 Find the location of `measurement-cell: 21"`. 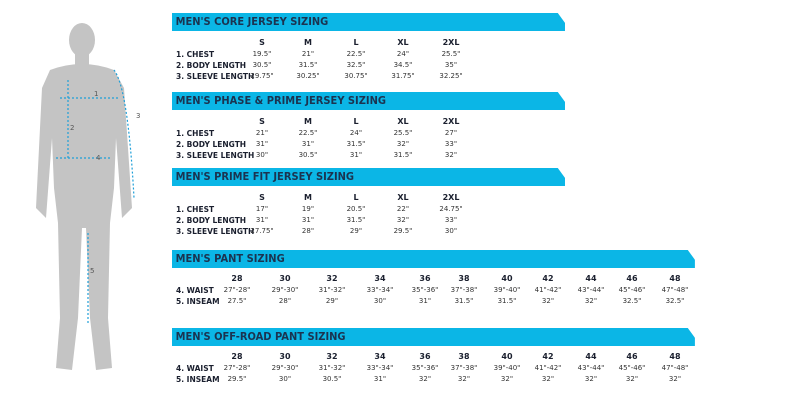

measurement-cell: 21" is located at coordinates (308, 54).